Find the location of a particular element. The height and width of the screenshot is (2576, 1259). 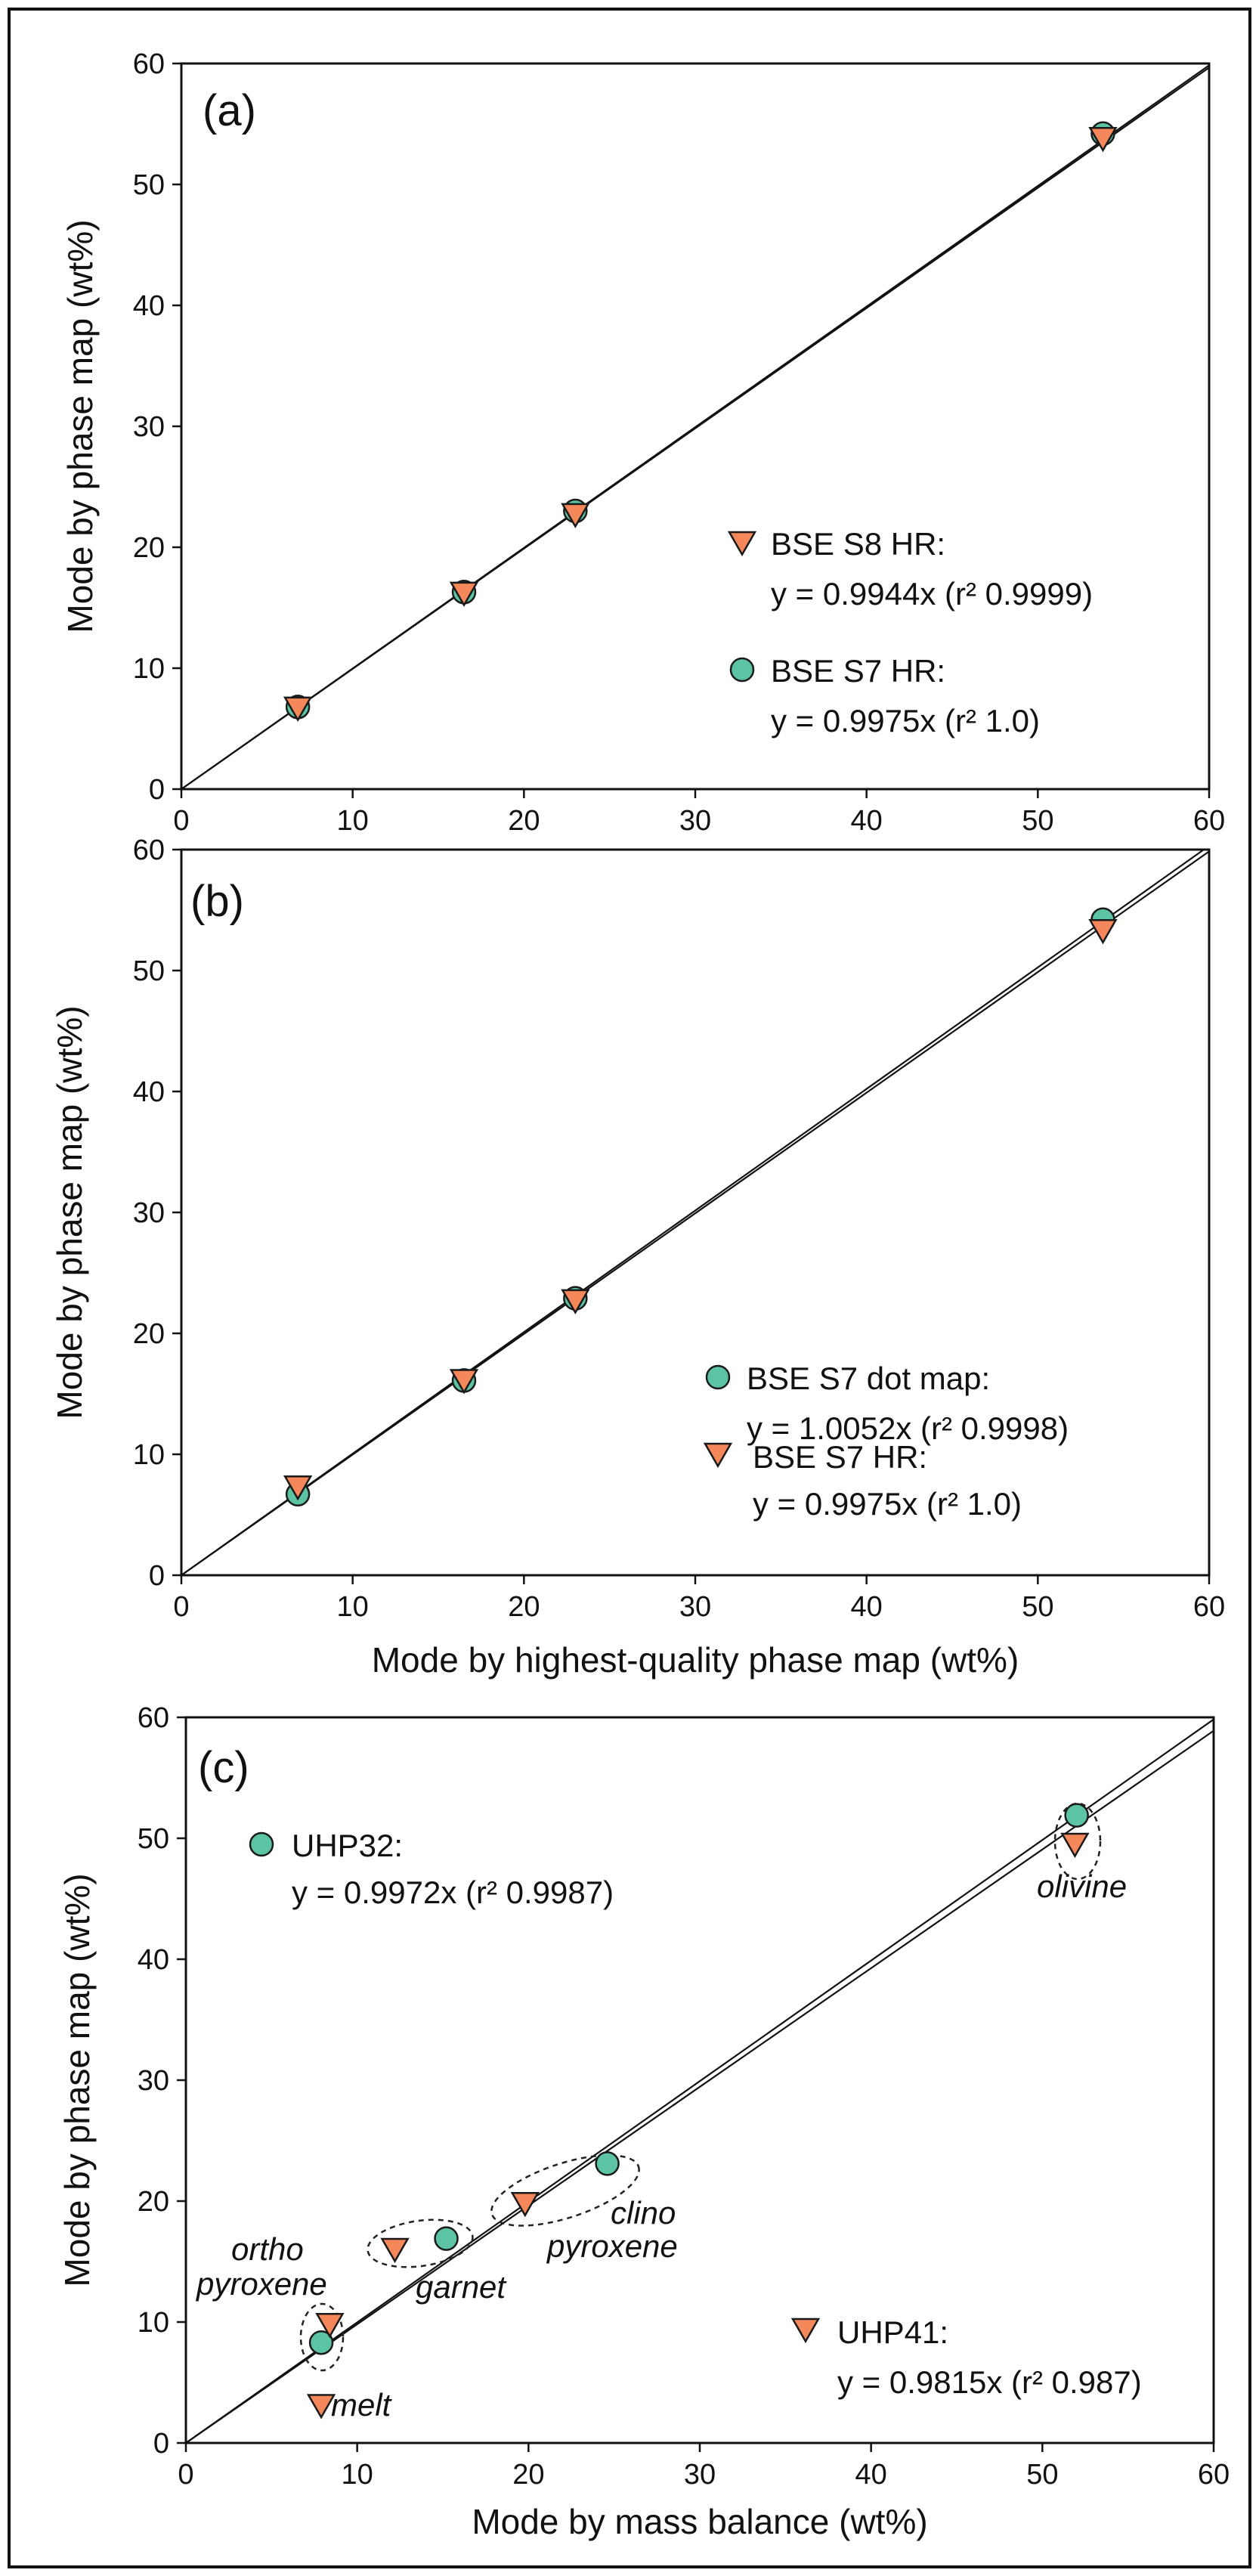

panel-c-y-tick-label: 30 is located at coordinates (153, 2081).